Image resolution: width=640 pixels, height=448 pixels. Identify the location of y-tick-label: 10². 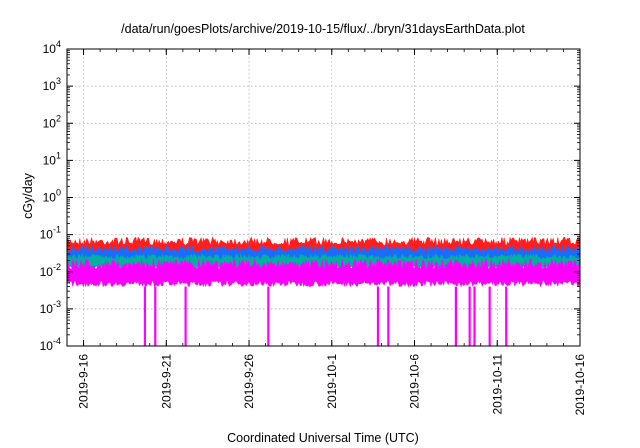
(52, 121).